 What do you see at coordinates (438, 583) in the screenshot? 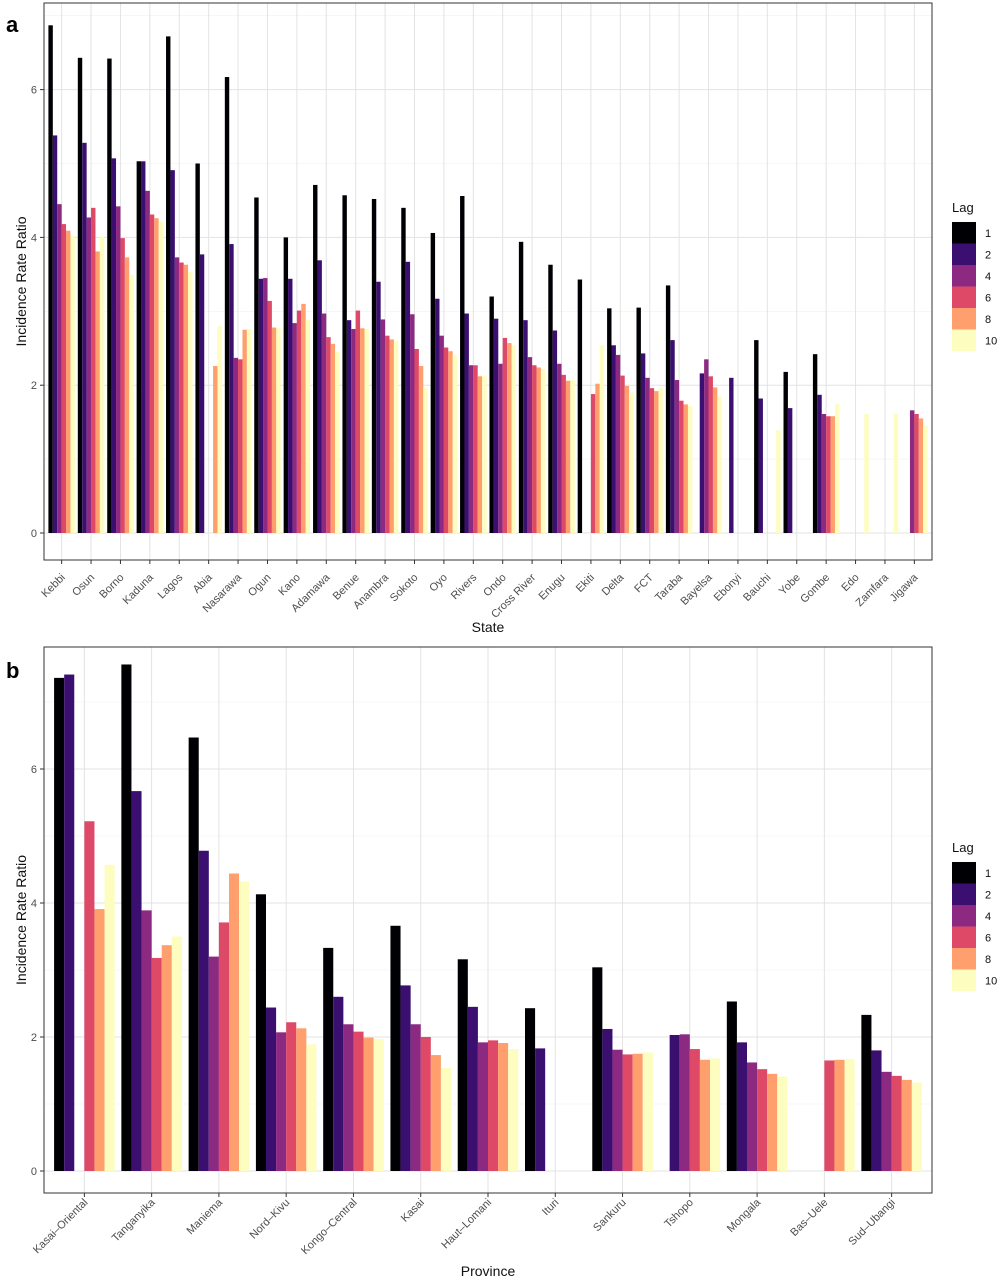
I see `x-tick-label: Oyo` at bounding box center [438, 583].